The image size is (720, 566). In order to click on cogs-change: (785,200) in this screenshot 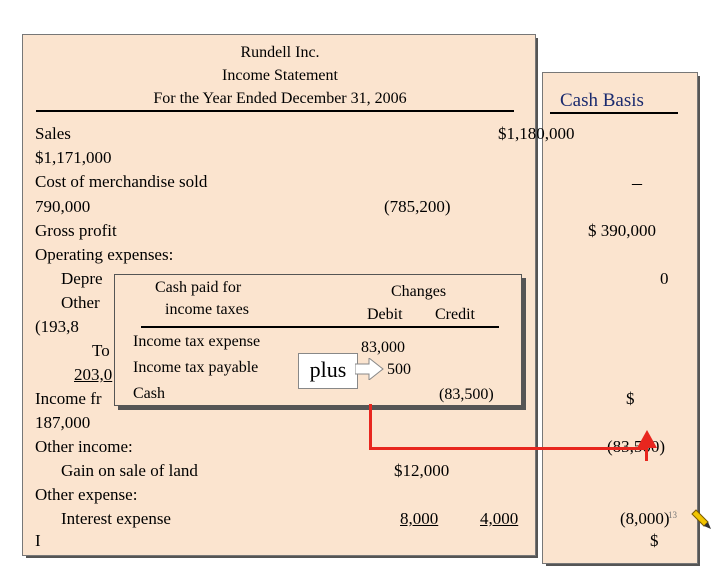, I will do `click(417, 206)`.